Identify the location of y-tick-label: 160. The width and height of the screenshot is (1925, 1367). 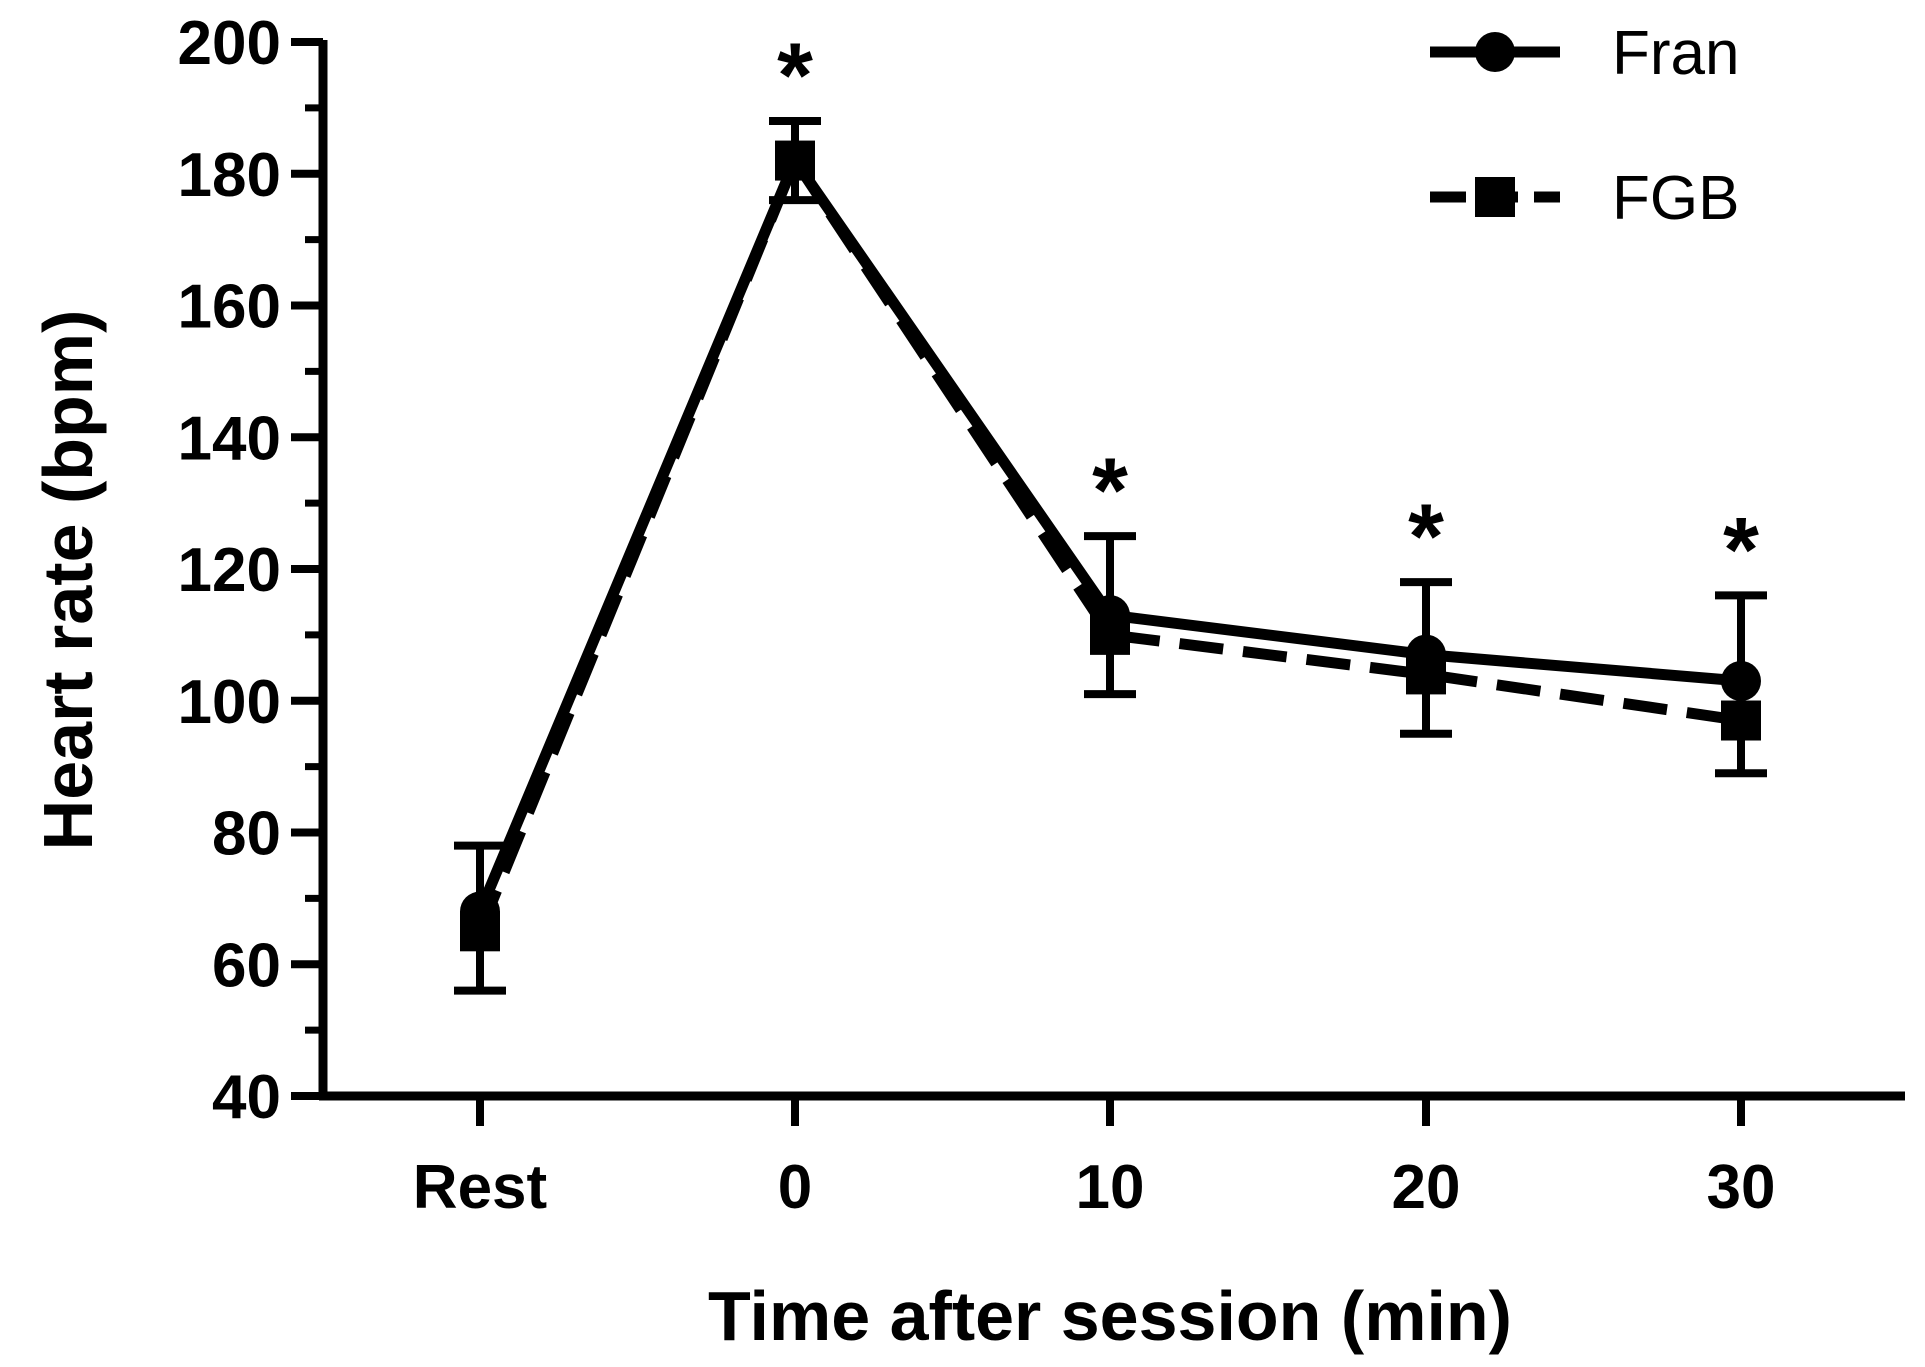
(229, 307).